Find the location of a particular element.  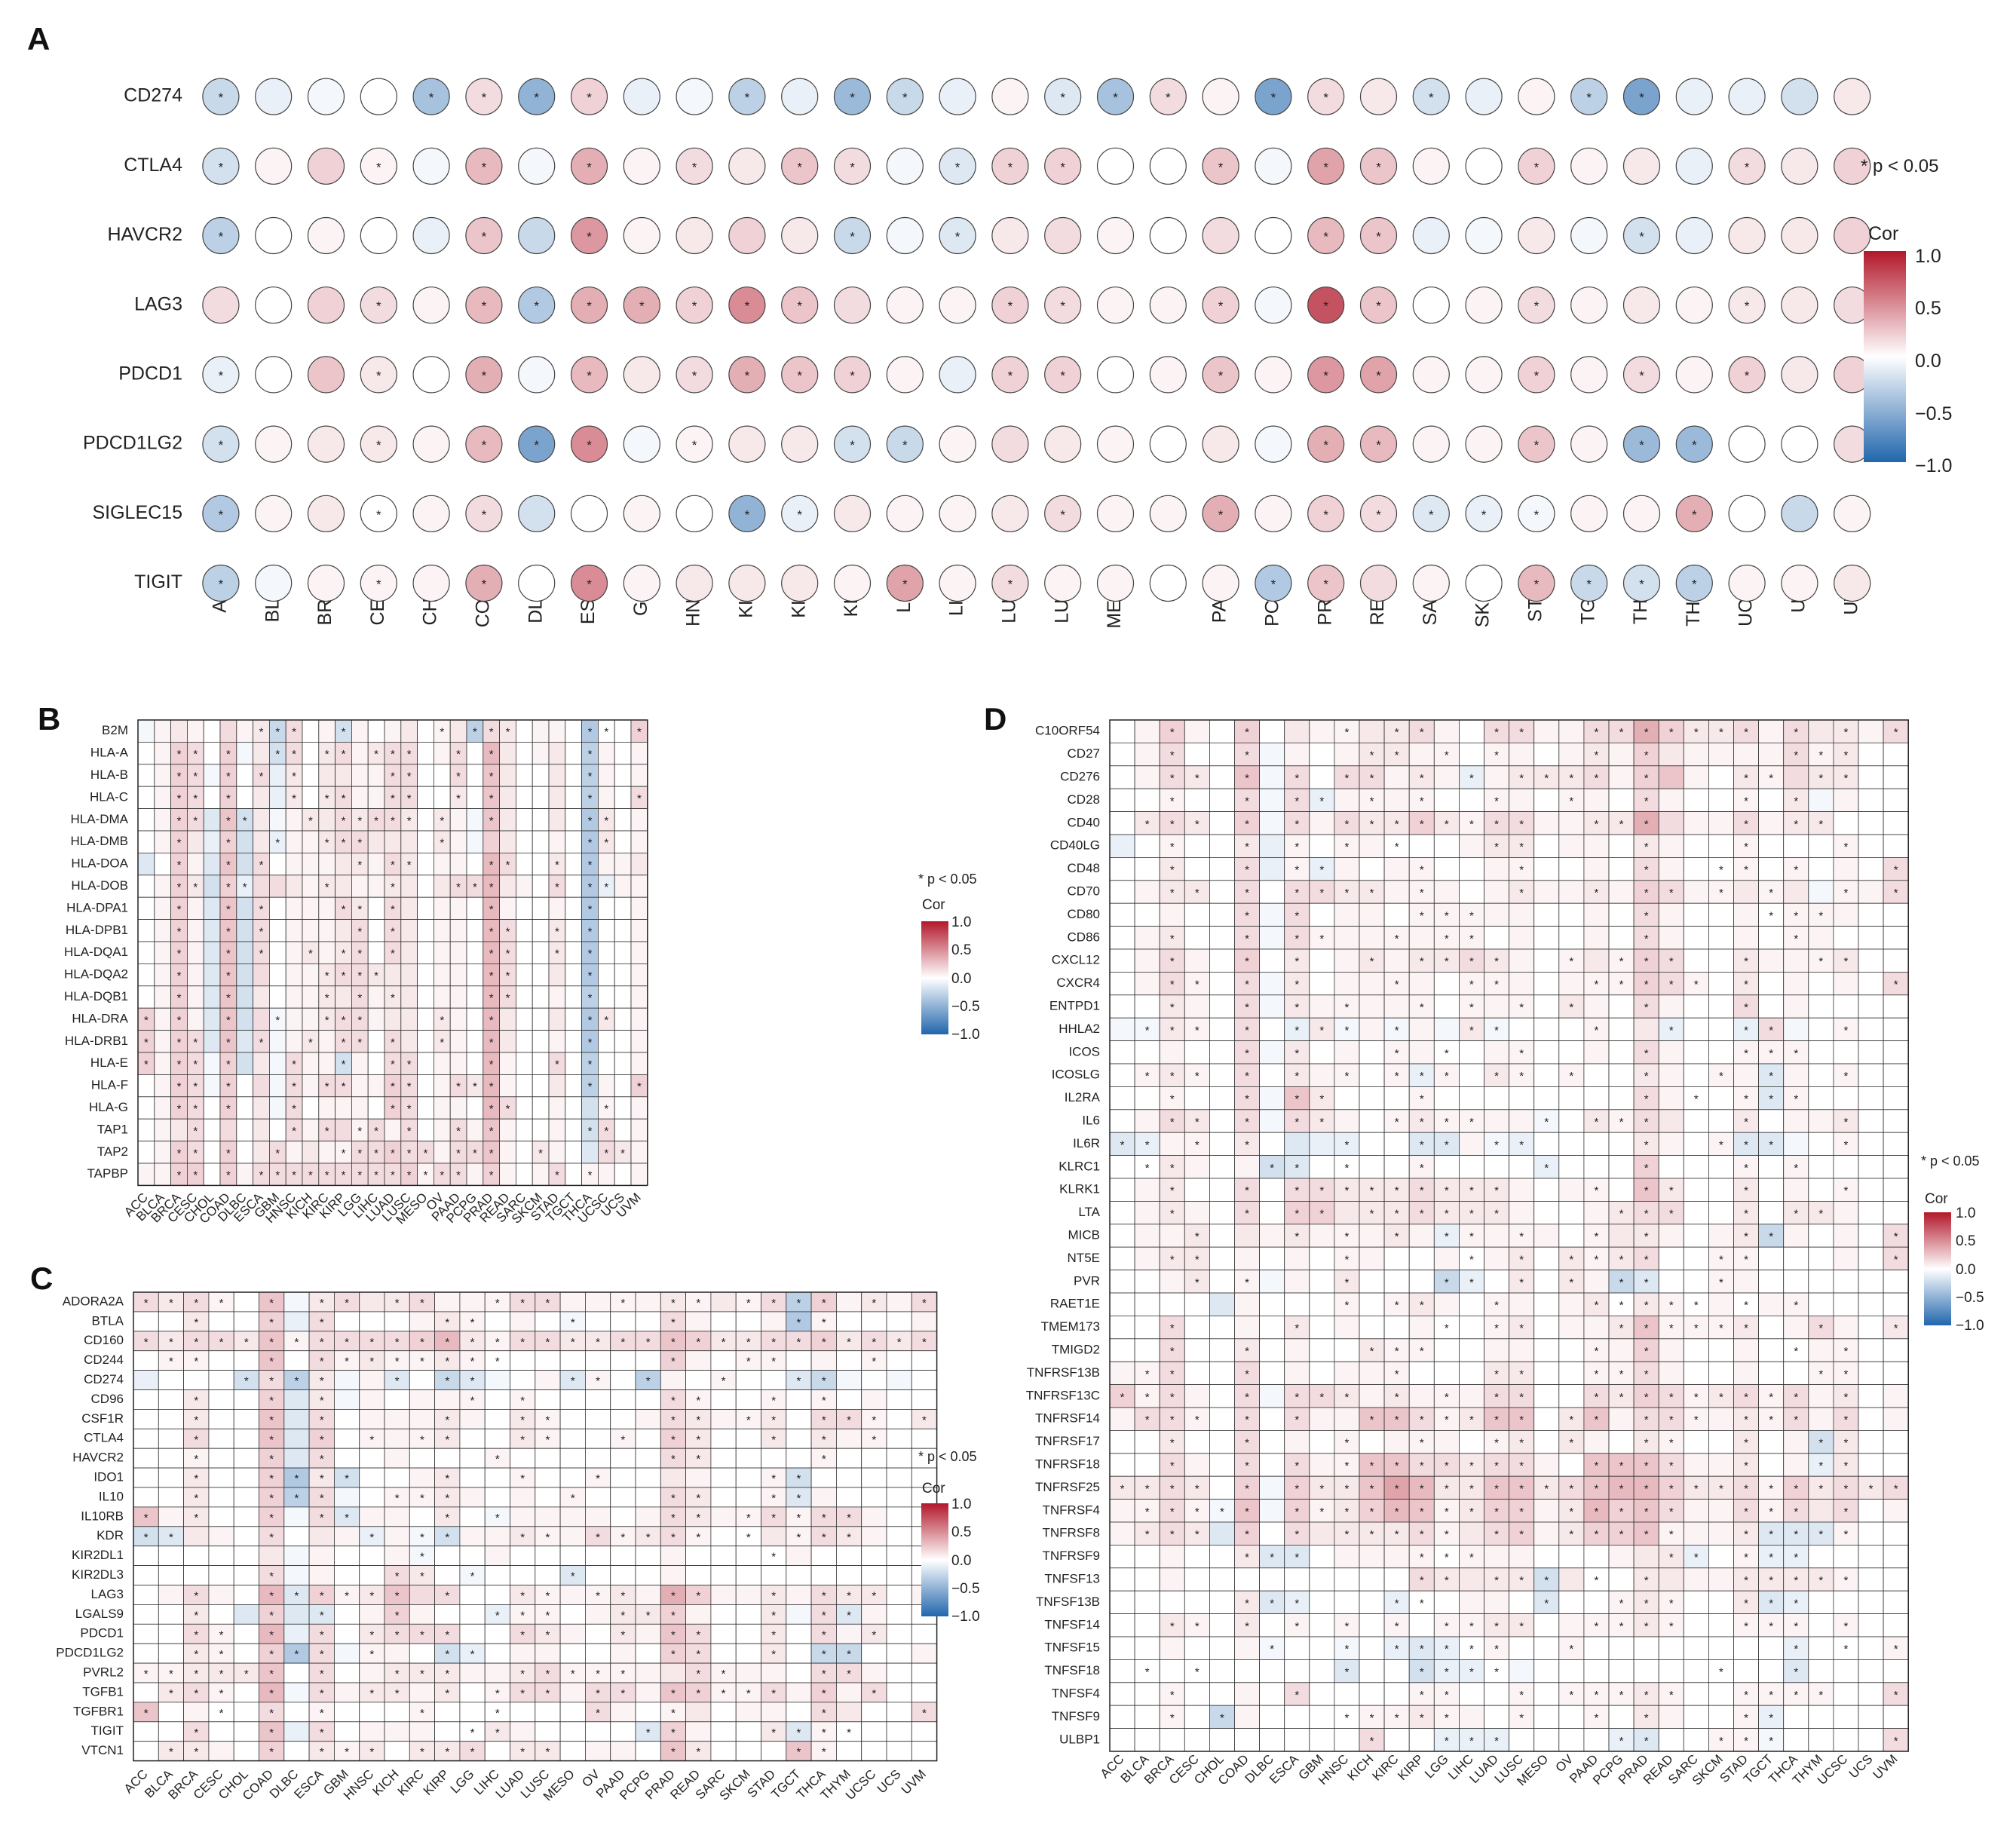

panel-b-cell-HLA-DQA2-CHOL is located at coordinates (212, 975).